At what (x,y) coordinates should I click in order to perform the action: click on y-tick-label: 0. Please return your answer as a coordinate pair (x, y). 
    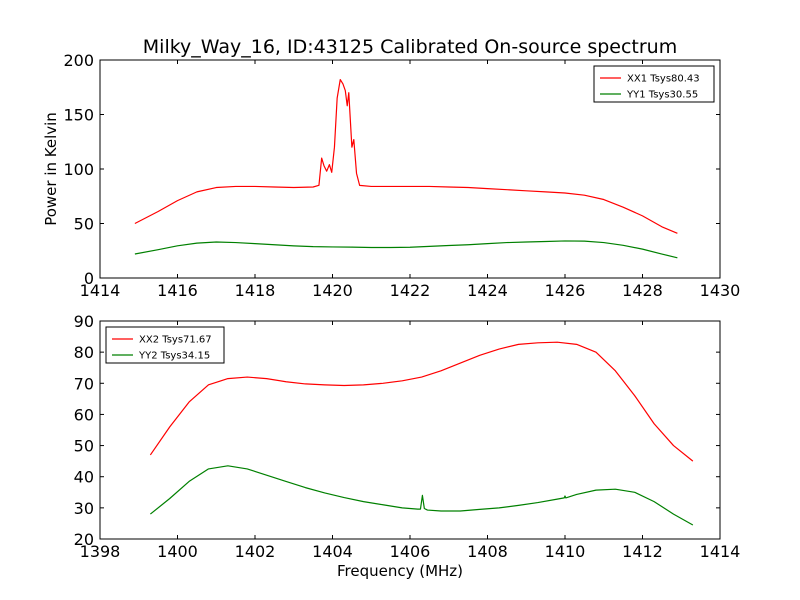
    Looking at the image, I should click on (89, 278).